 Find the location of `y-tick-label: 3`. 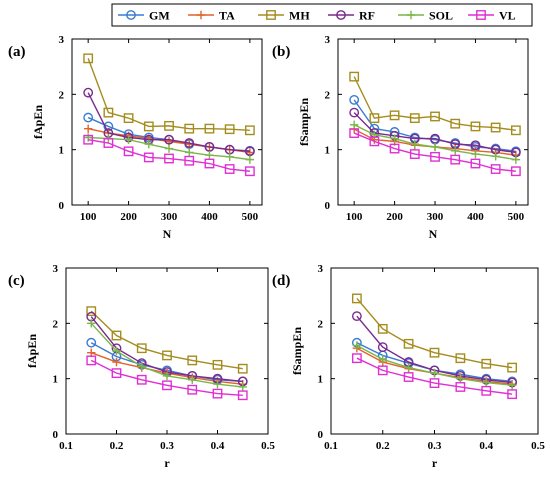

y-tick-label: 3 is located at coordinates (321, 269).